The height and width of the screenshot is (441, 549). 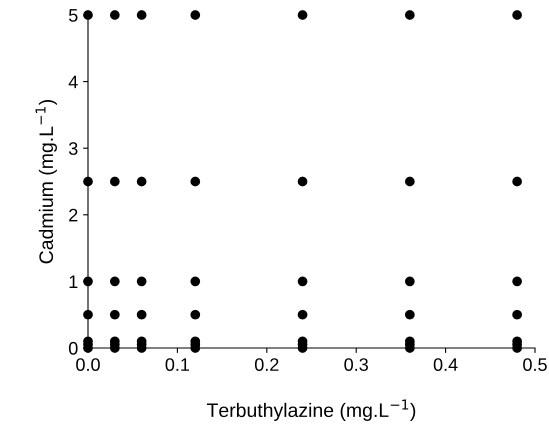 What do you see at coordinates (446, 364) in the screenshot?
I see `x-tick-label: 0.4` at bounding box center [446, 364].